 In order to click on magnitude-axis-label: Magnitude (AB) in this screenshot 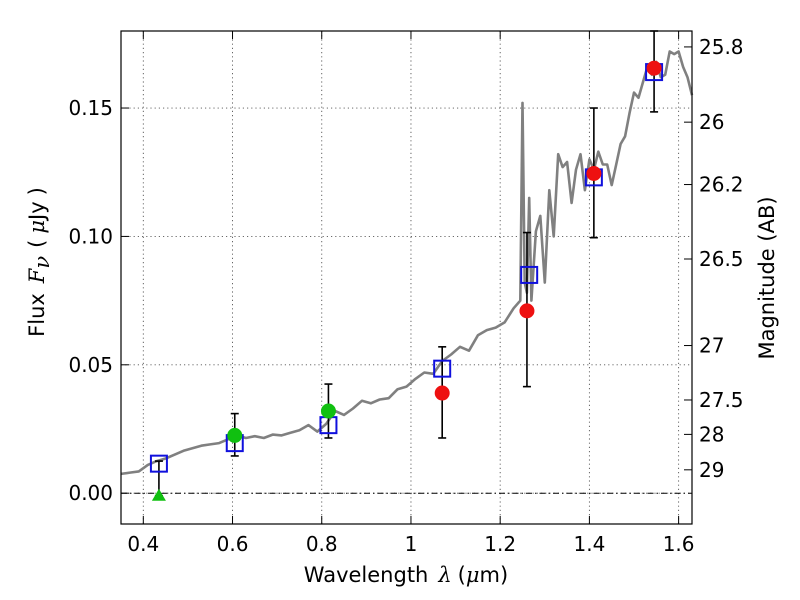, I will do `click(767, 277)`.